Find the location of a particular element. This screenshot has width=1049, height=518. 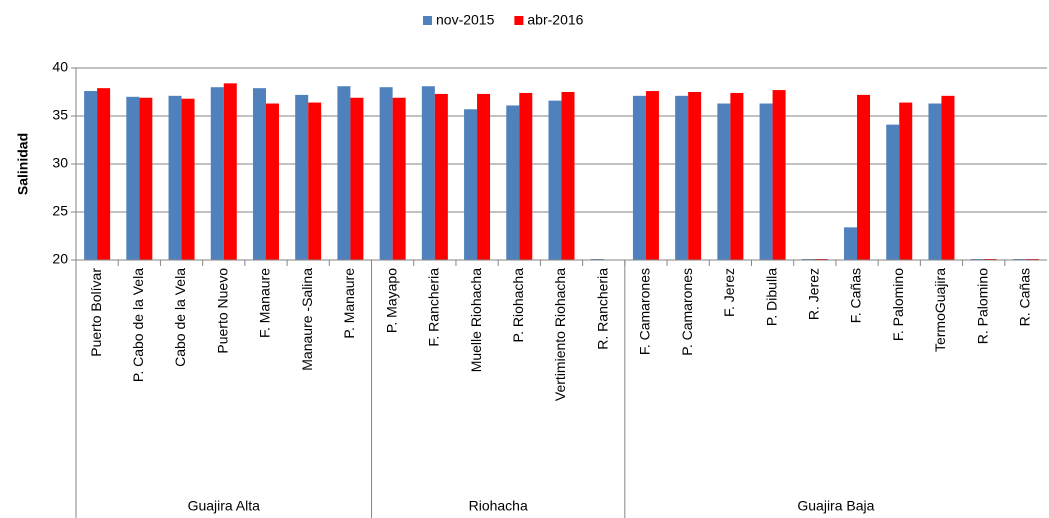

y-tick-label: 30 is located at coordinates (60, 163).